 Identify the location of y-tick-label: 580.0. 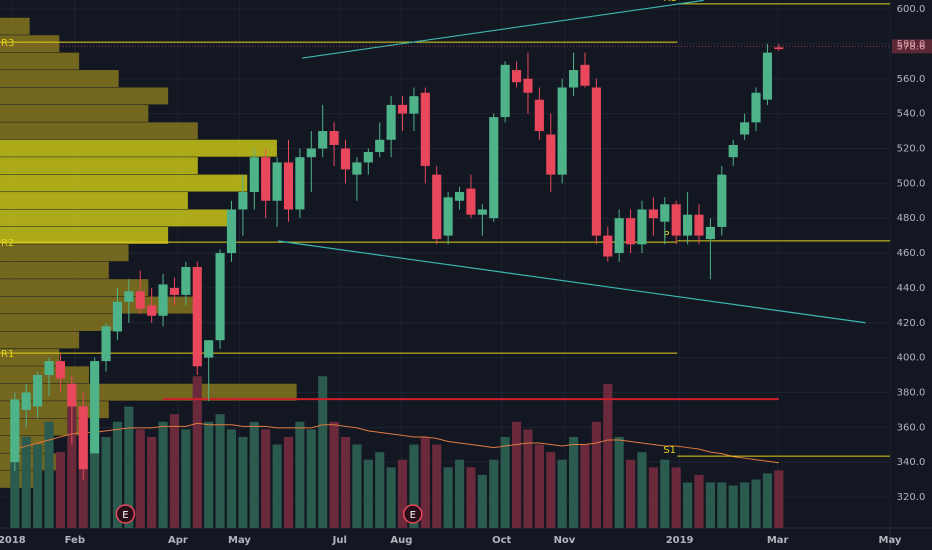
(911, 44).